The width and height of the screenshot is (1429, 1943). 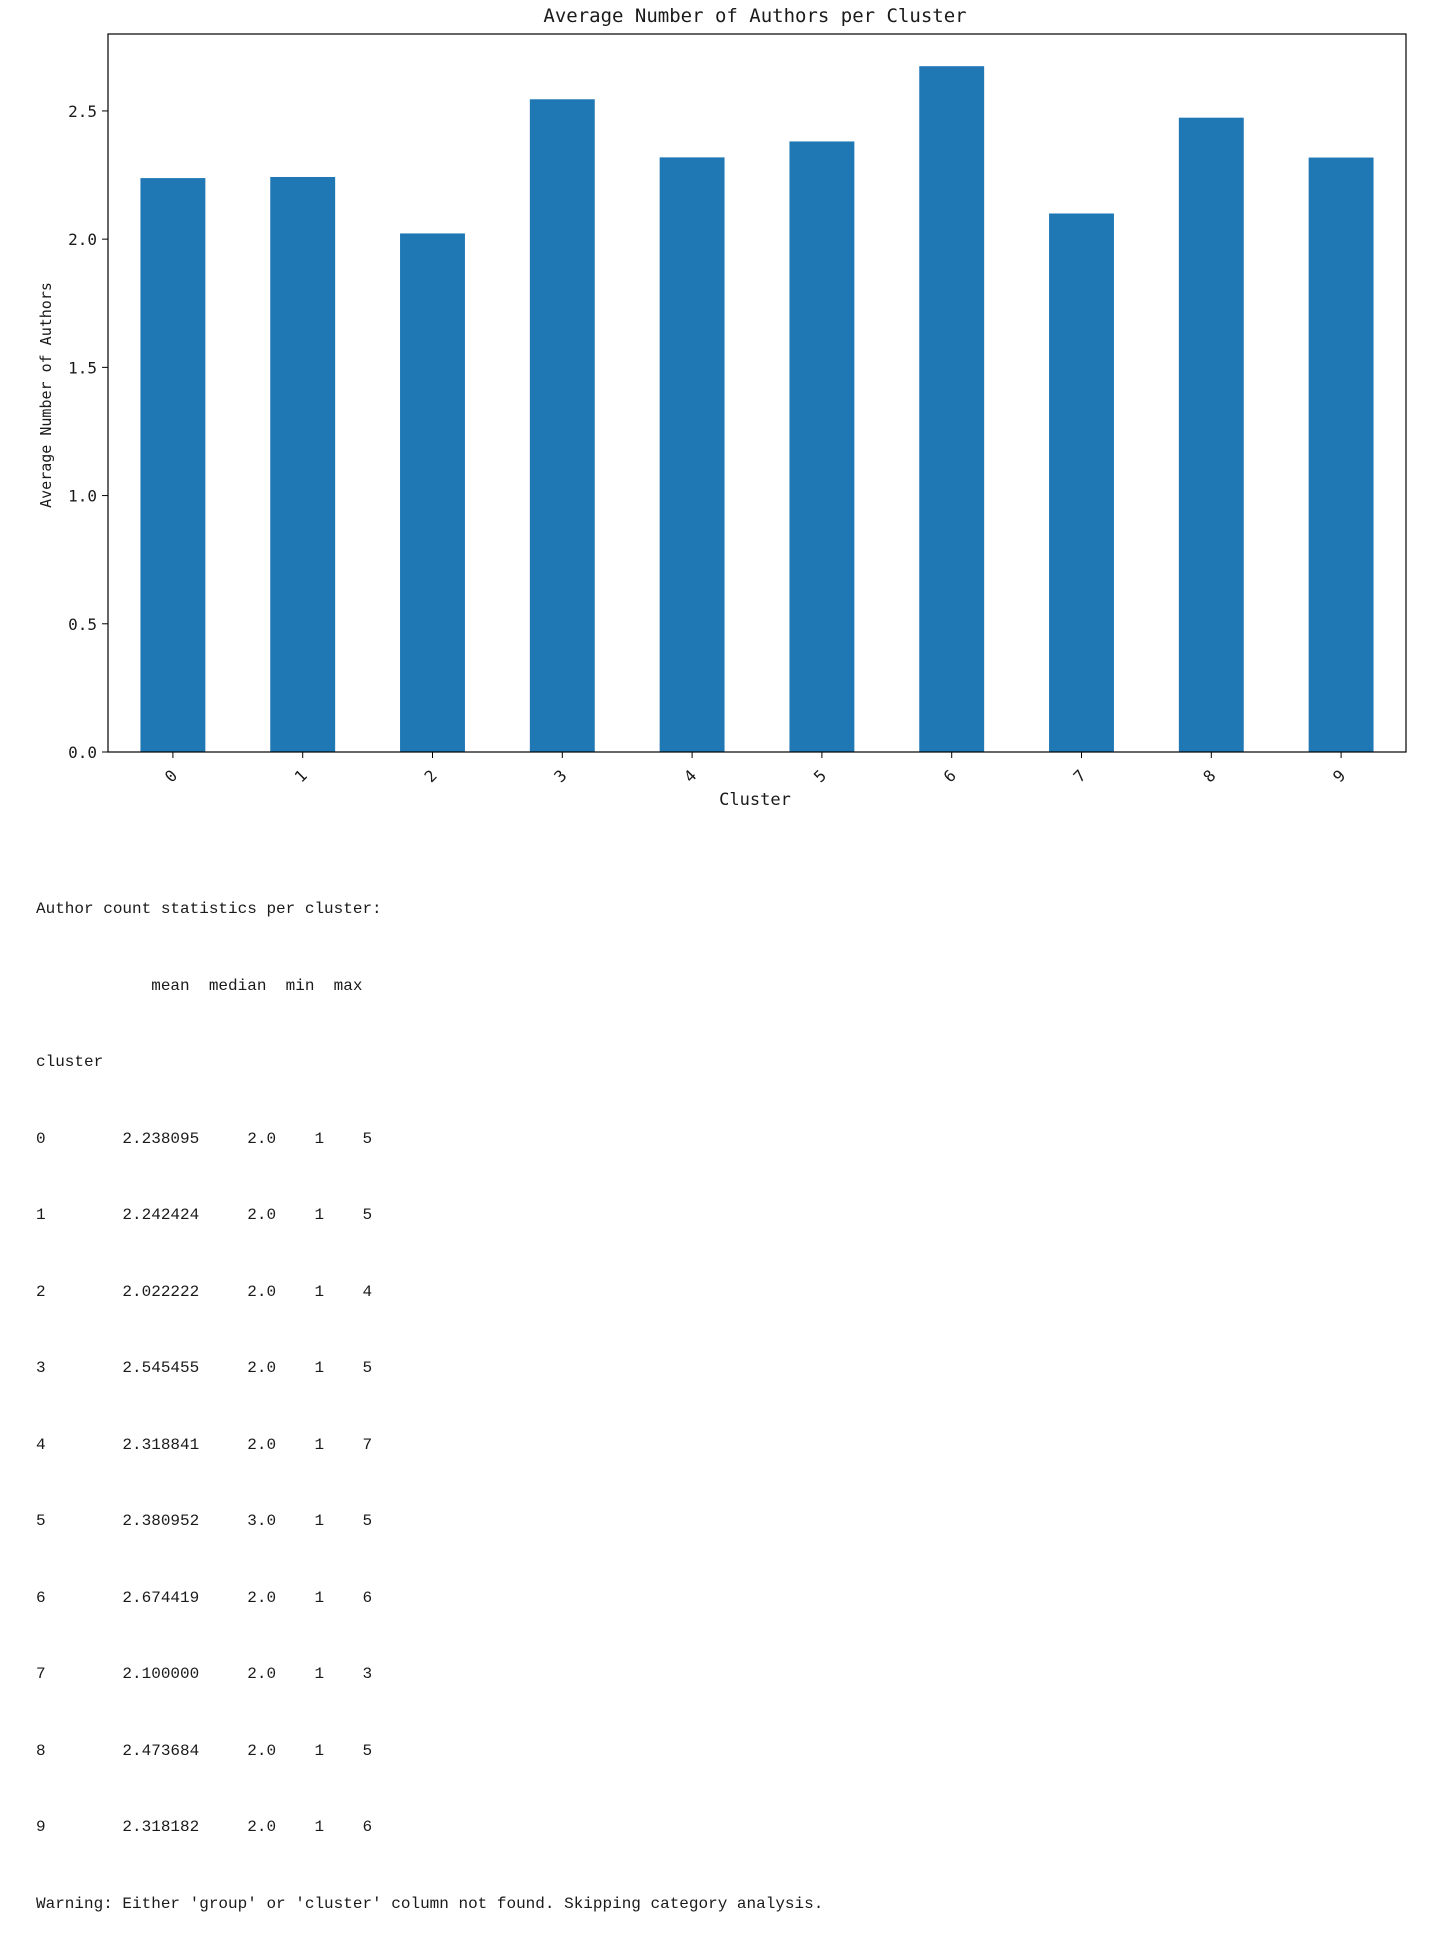 I want to click on y-tick-label: 2.0, so click(x=82, y=239).